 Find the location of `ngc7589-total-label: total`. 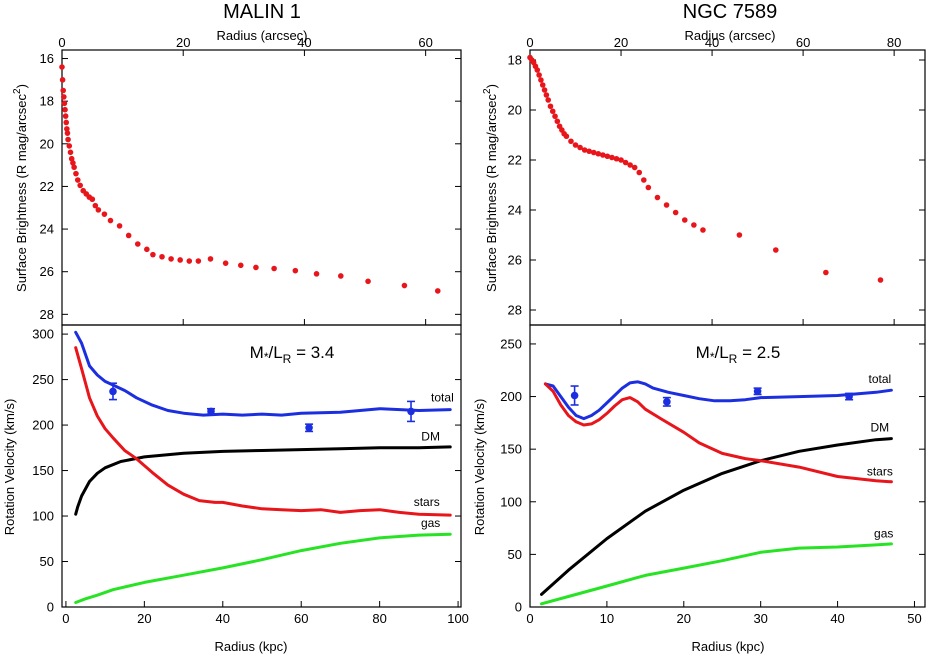

ngc7589-total-label: total is located at coordinates (880, 379).